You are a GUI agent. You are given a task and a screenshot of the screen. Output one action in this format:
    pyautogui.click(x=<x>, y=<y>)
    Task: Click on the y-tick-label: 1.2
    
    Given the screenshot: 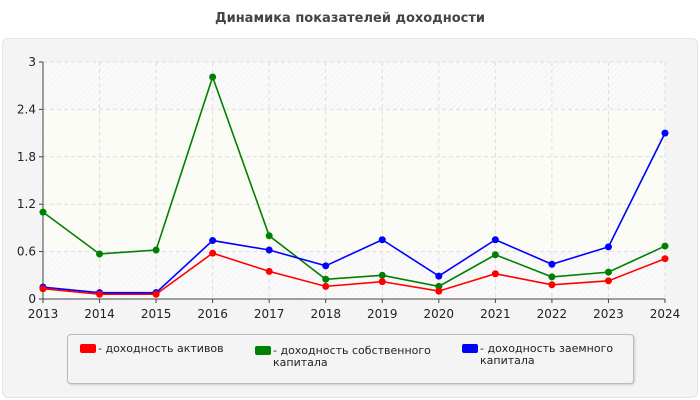 What is the action you would take?
    pyautogui.click(x=26, y=204)
    